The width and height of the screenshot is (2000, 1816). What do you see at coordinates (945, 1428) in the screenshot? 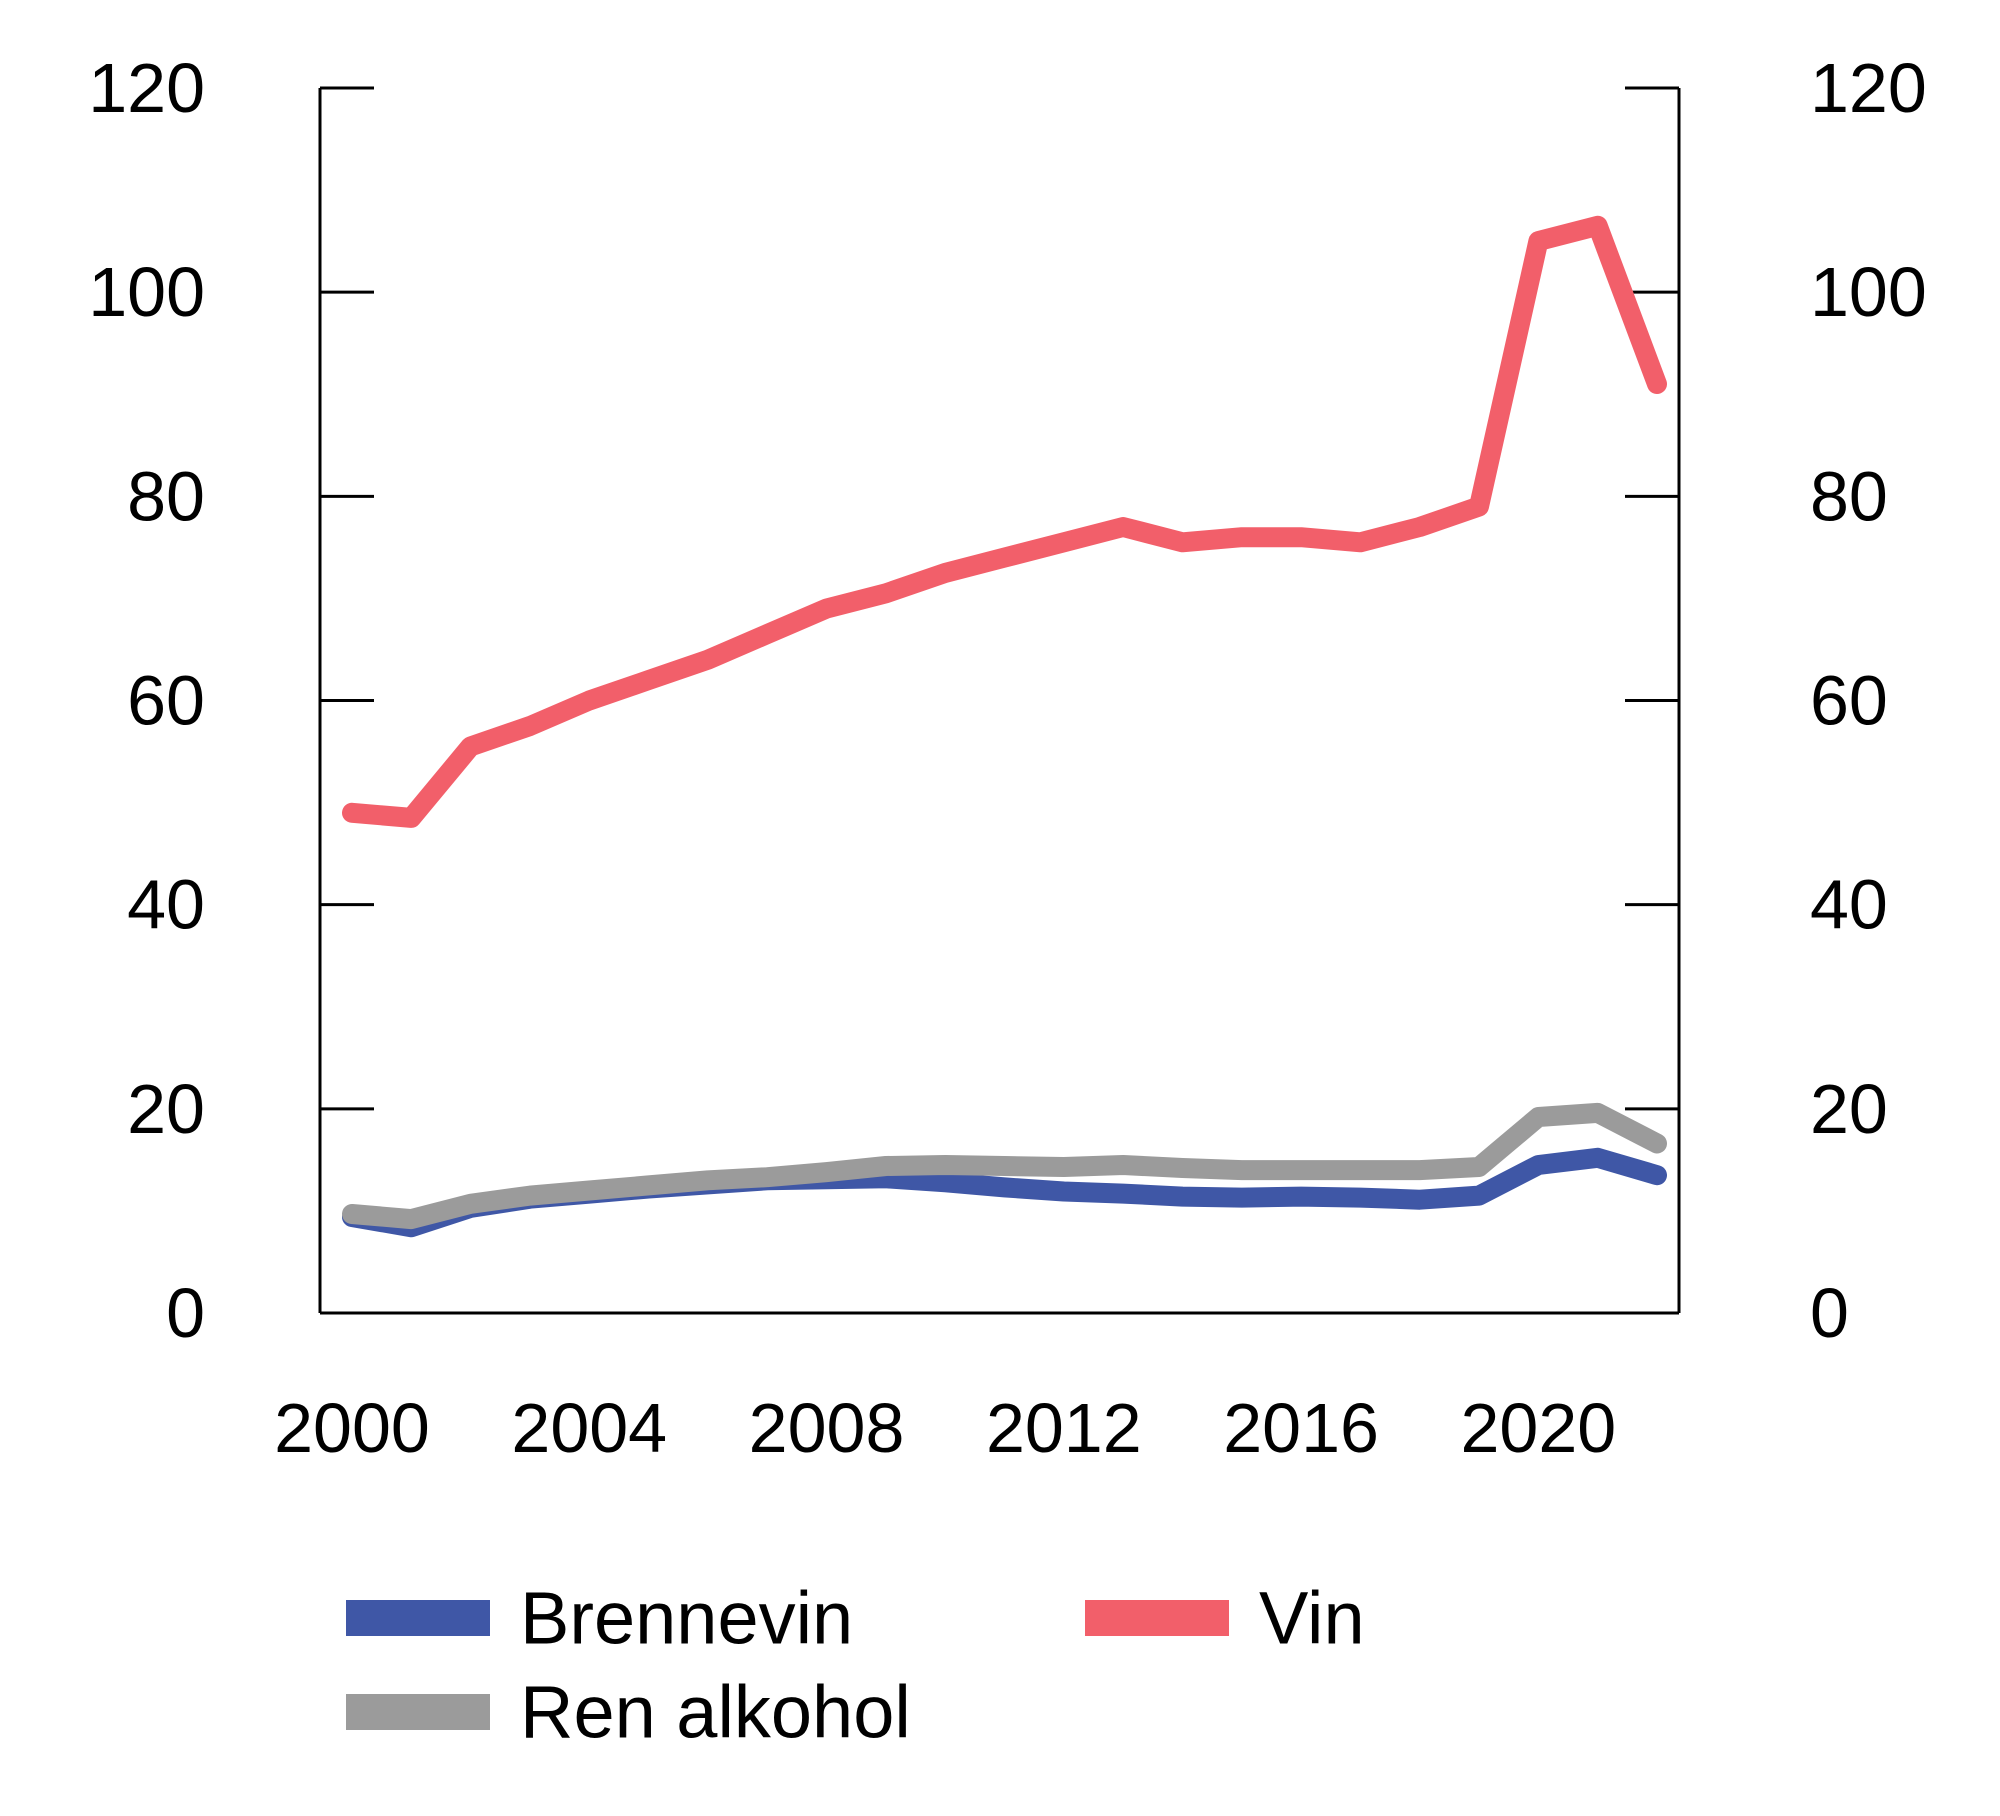
I see `x-tick-labels: 2000 2004 2008 2012 2016 2020` at bounding box center [945, 1428].